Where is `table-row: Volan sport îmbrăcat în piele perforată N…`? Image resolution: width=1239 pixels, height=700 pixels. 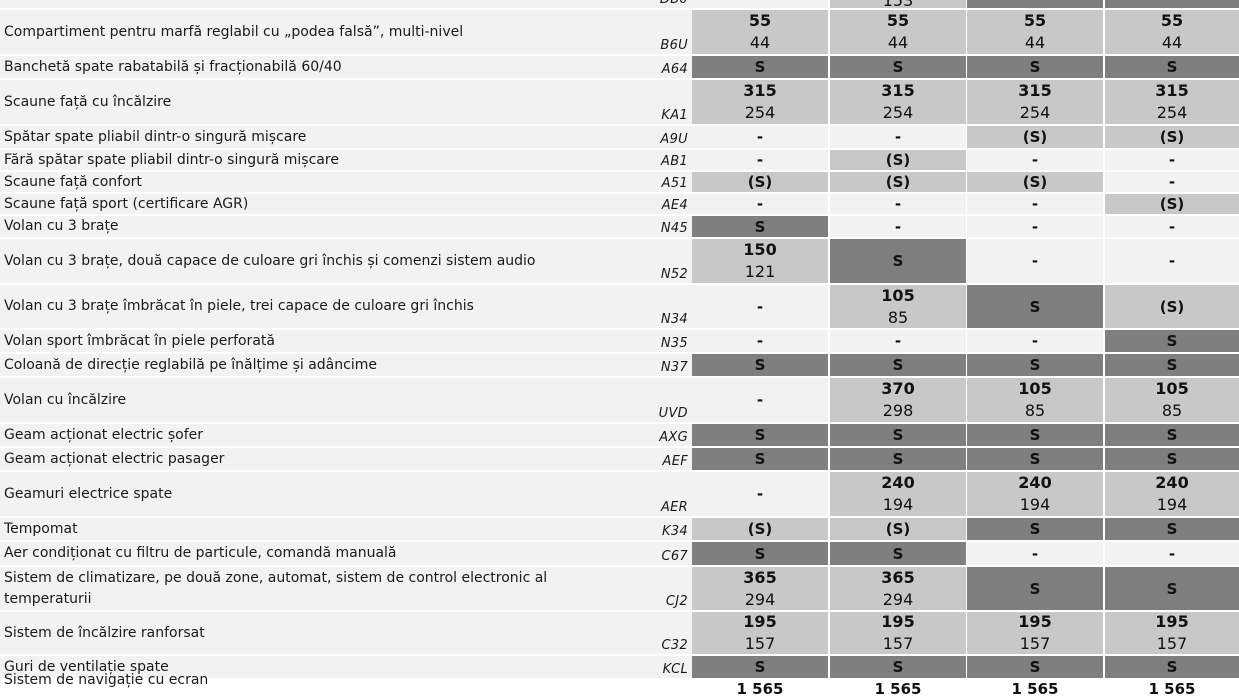
table-row: Volan sport îmbrăcat în piele perforată N… is located at coordinates (619, 342).